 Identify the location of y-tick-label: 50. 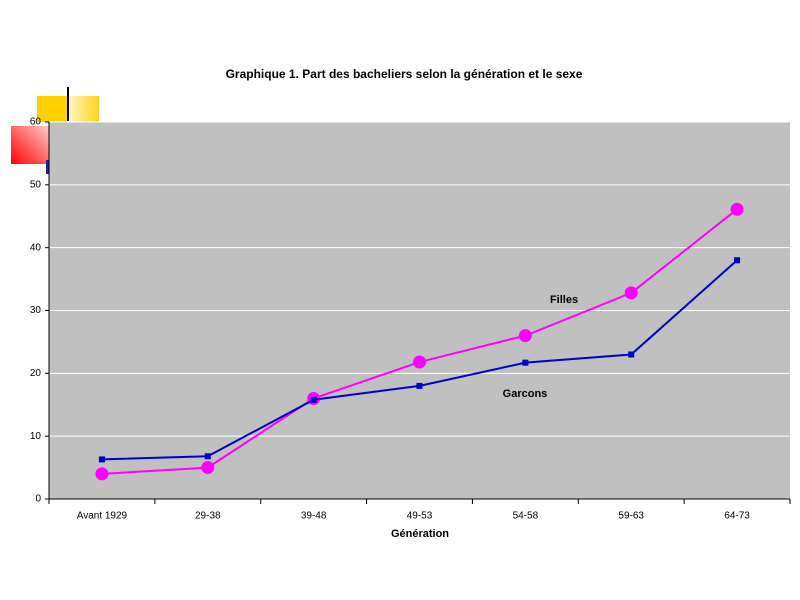
(36, 184).